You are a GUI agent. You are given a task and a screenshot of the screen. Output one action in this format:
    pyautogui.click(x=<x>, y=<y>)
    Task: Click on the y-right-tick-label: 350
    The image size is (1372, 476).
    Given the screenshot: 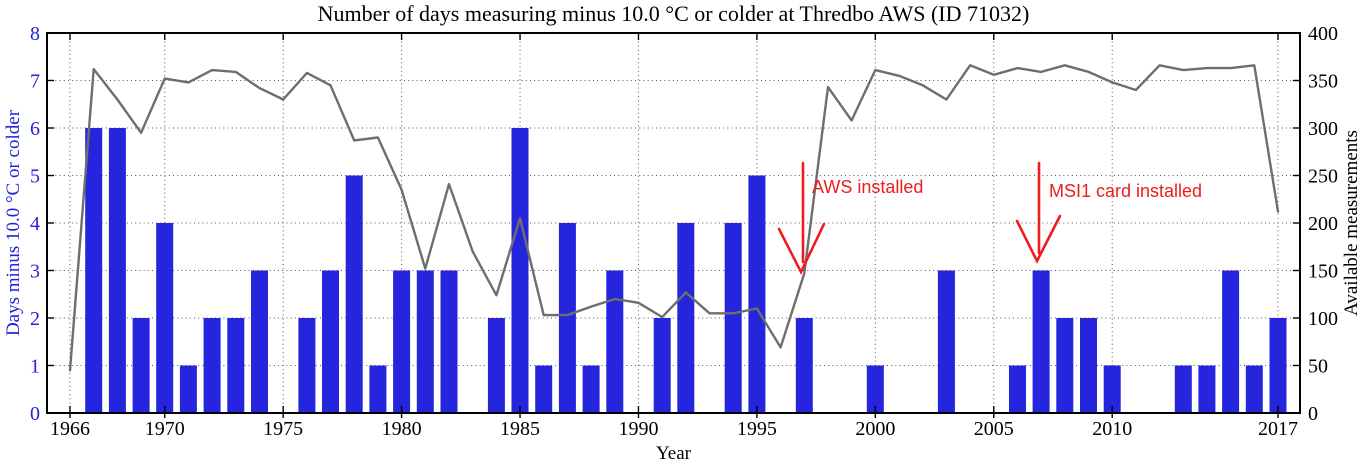 What is the action you would take?
    pyautogui.click(x=1323, y=82)
    